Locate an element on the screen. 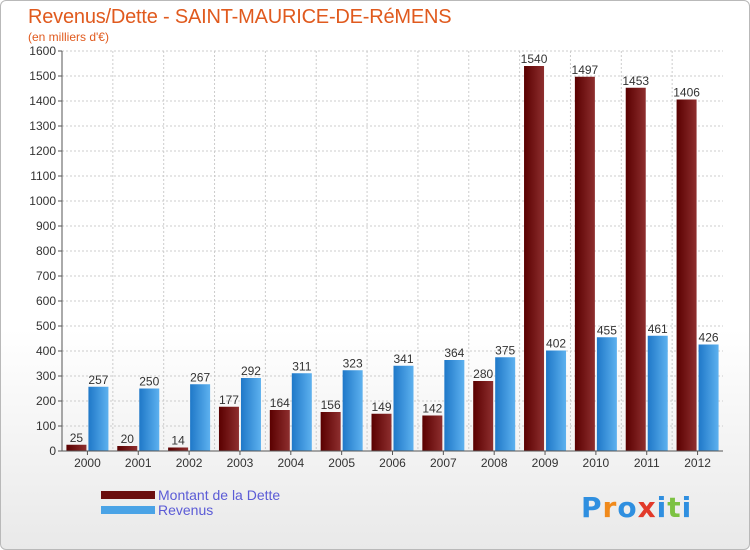  proxiti-logo: Proxiti is located at coordinates (636, 507).